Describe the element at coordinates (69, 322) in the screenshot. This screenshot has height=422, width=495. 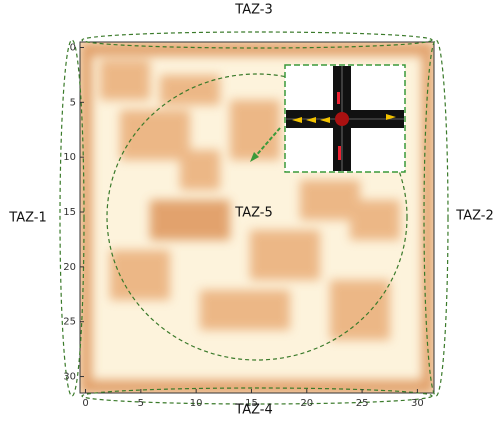
I see `y-tick-label: 25` at that location.